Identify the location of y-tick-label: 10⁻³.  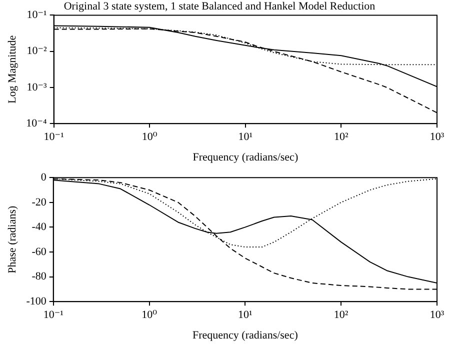
(37, 87).